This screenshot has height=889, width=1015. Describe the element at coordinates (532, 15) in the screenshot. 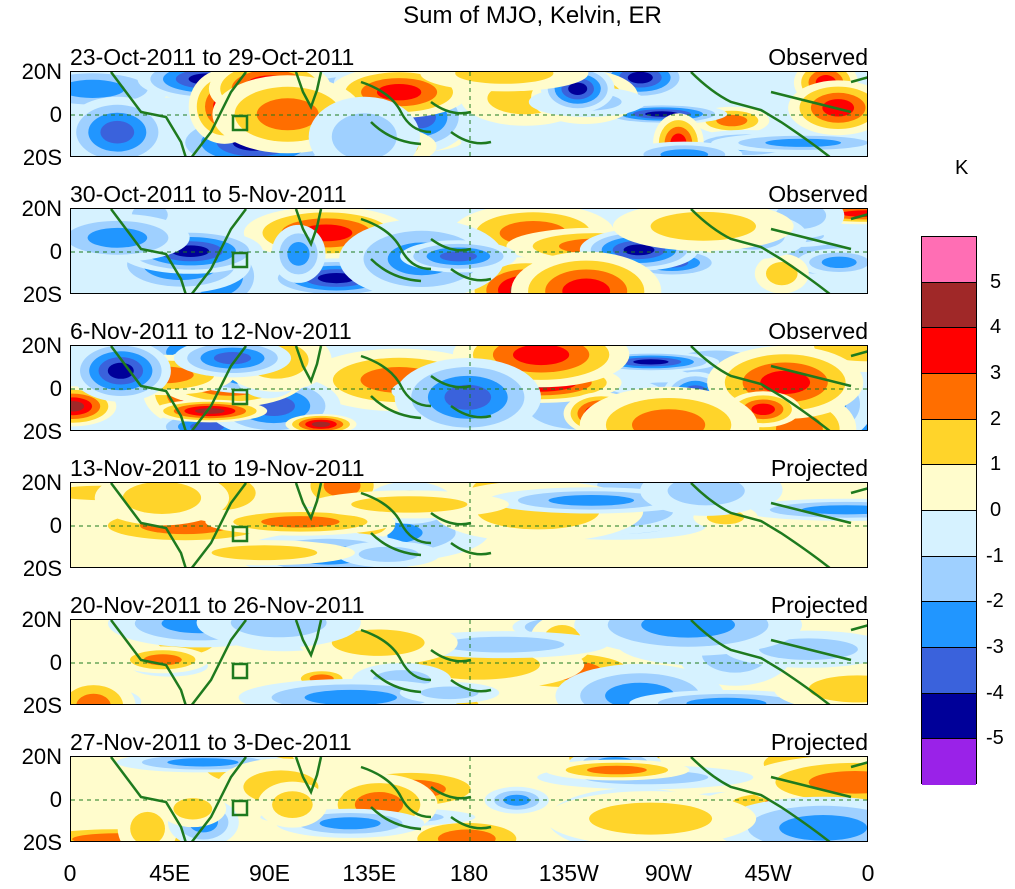

I see `figure-title: Sum of MJO, Kelvin, ER` at that location.